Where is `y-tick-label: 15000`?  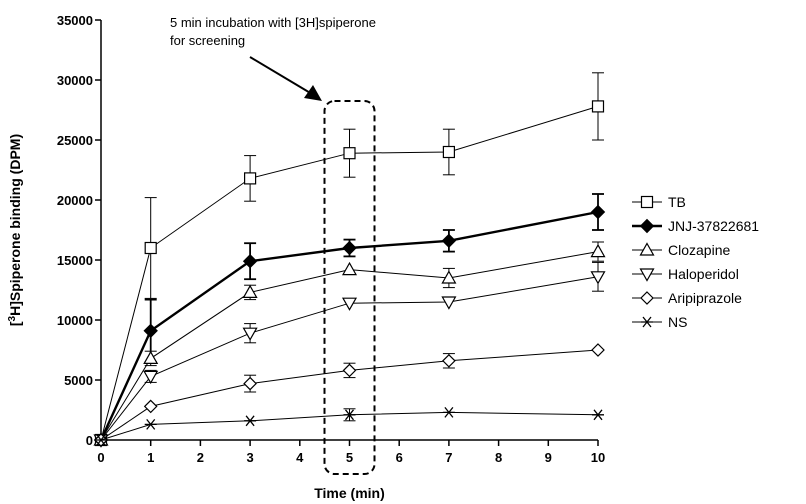
y-tick-label: 15000 is located at coordinates (75, 260).